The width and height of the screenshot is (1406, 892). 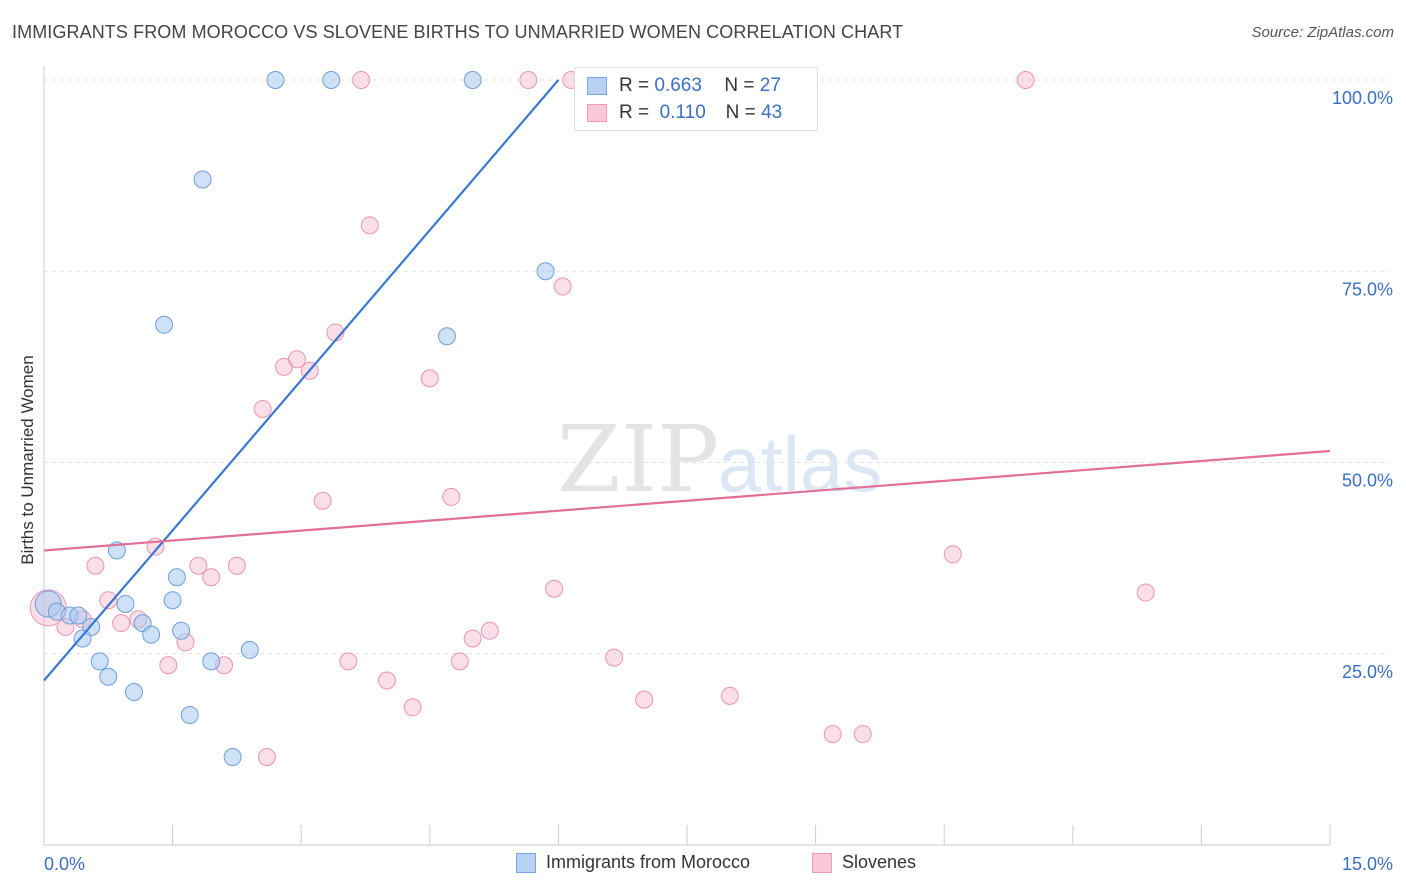 I want to click on legend-label-morocco: Immigrants from Morocco, so click(x=648, y=862).